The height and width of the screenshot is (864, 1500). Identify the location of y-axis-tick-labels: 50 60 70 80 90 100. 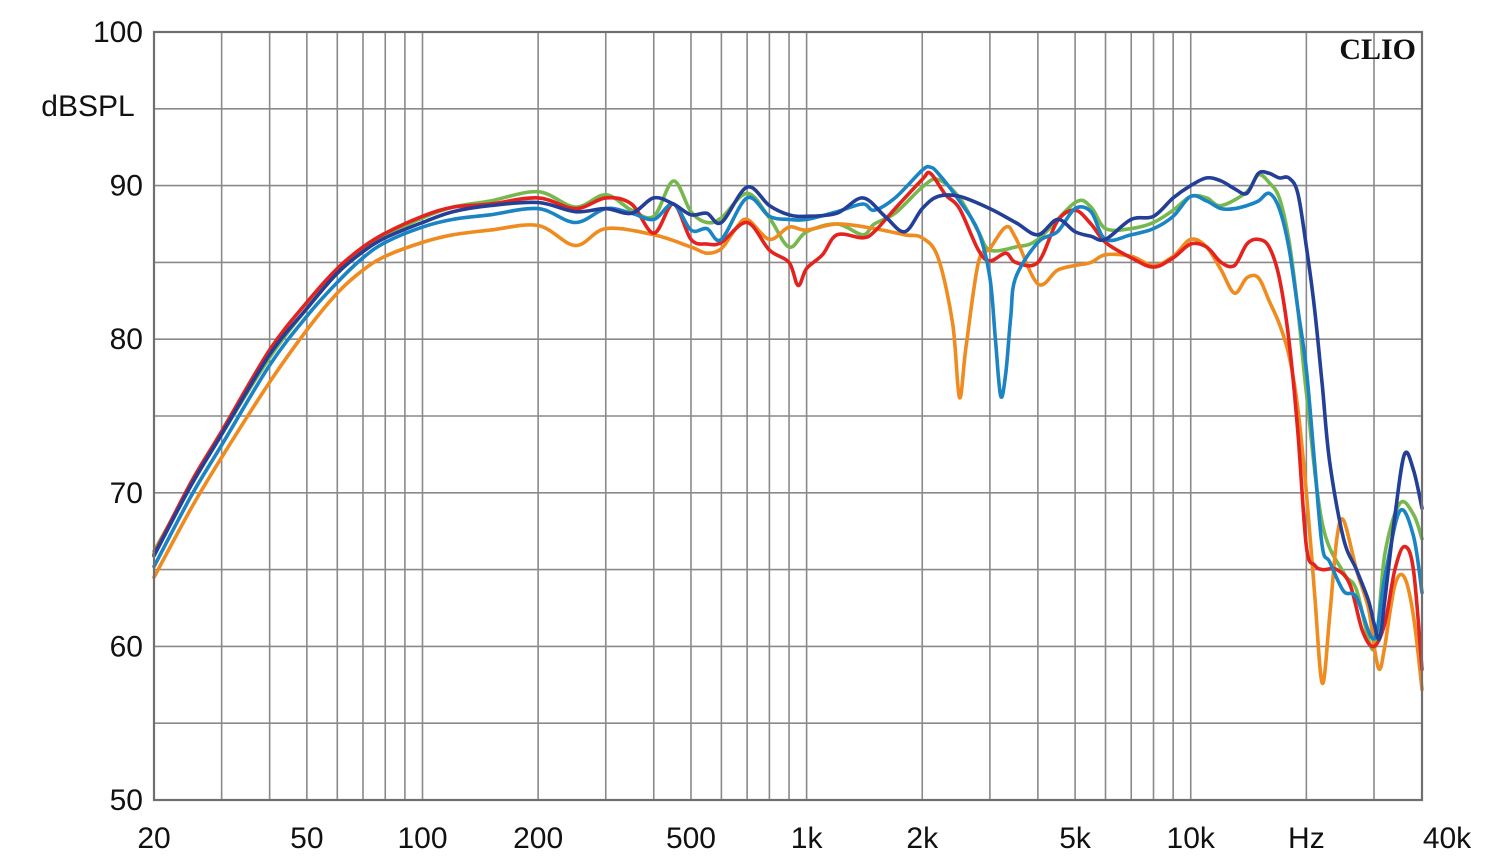
(118, 416).